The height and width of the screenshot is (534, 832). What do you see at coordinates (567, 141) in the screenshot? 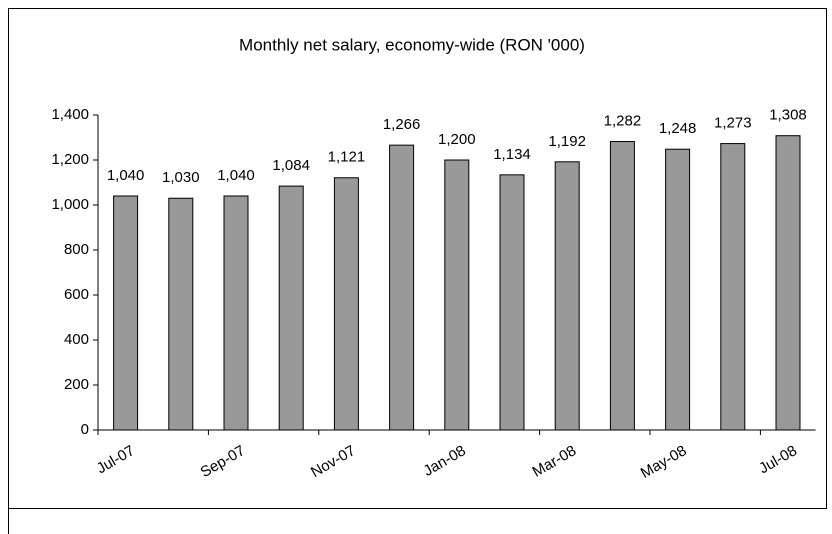
I see `value-label: 1,192` at bounding box center [567, 141].